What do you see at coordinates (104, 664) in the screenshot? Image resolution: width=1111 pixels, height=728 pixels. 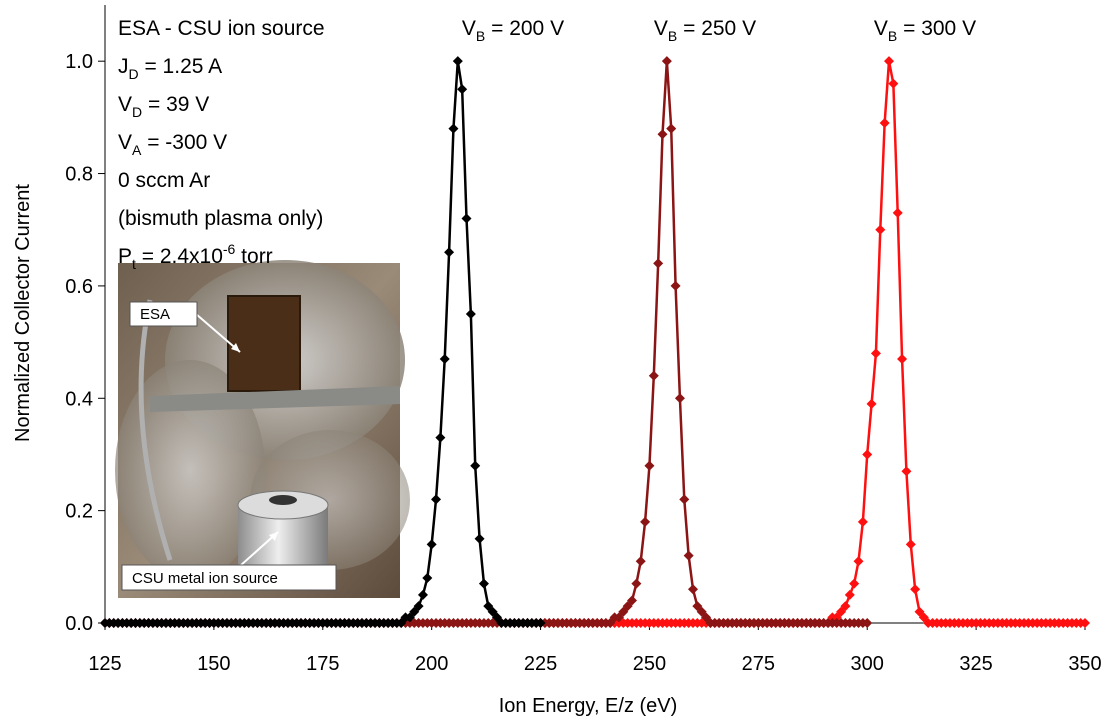 I see `x-tick-label: 125` at bounding box center [104, 664].